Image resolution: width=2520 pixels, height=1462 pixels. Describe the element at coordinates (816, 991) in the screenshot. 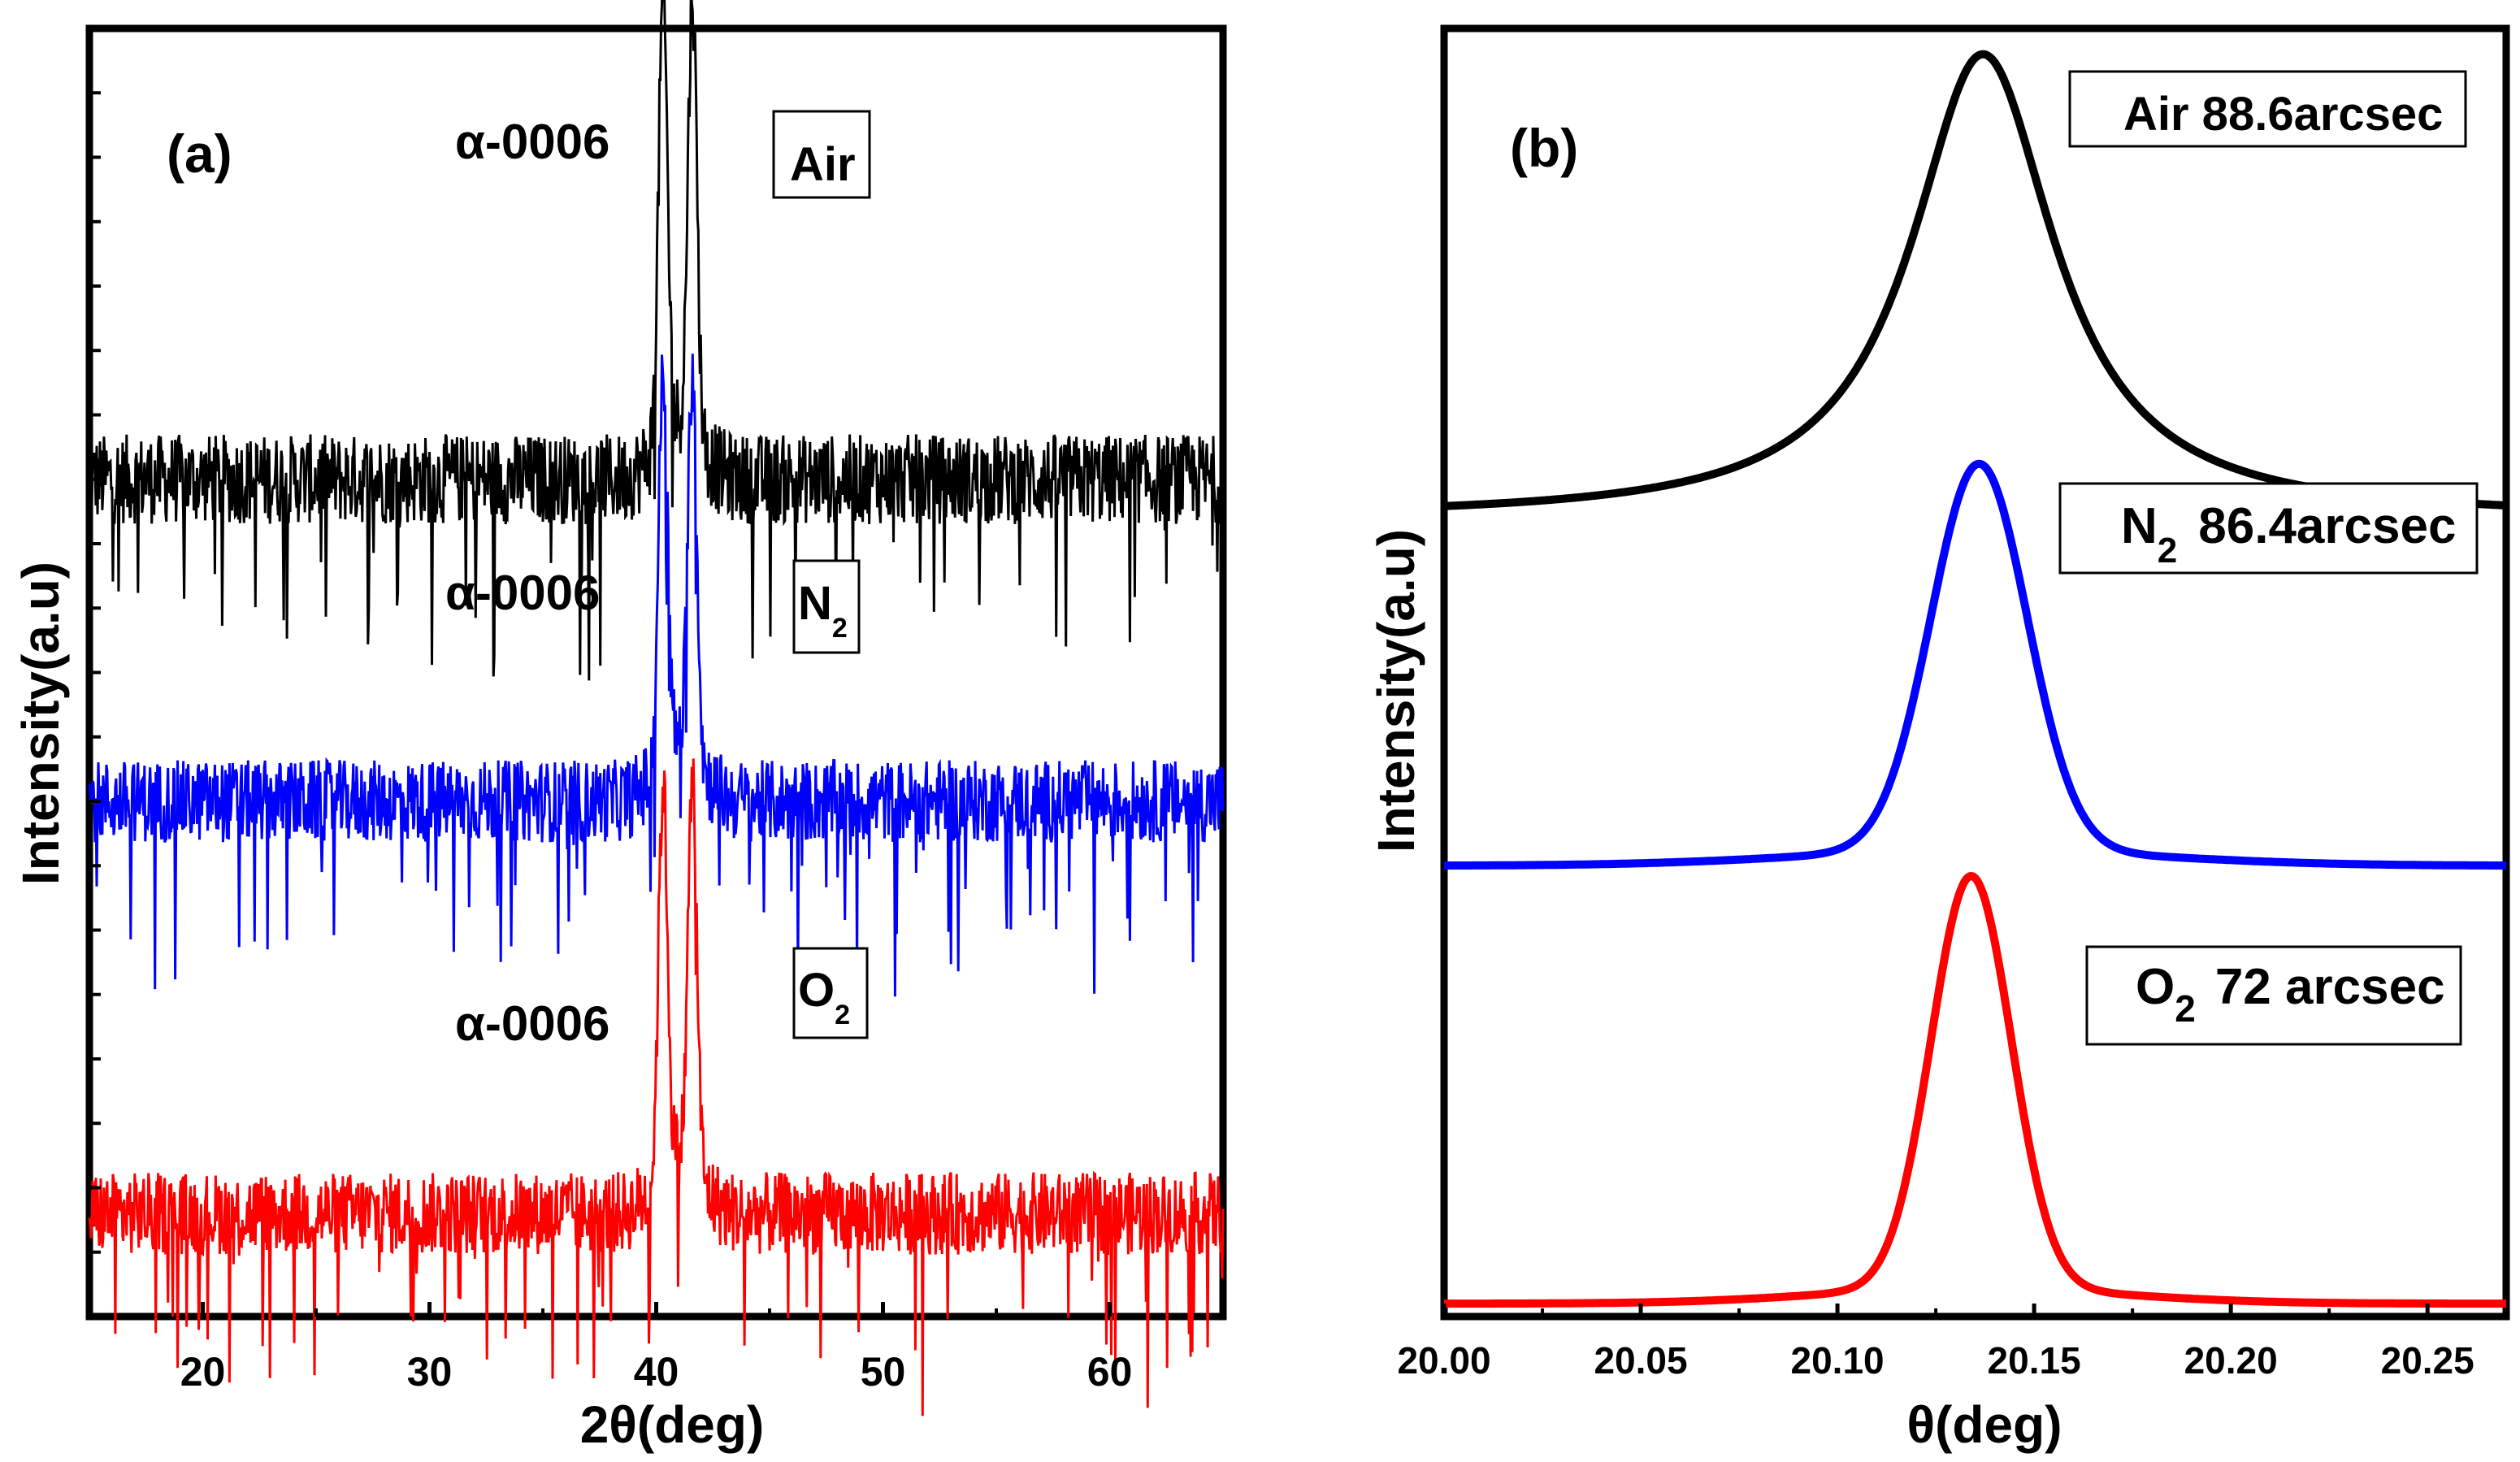

I see `legend-o2-a-main: O` at that location.